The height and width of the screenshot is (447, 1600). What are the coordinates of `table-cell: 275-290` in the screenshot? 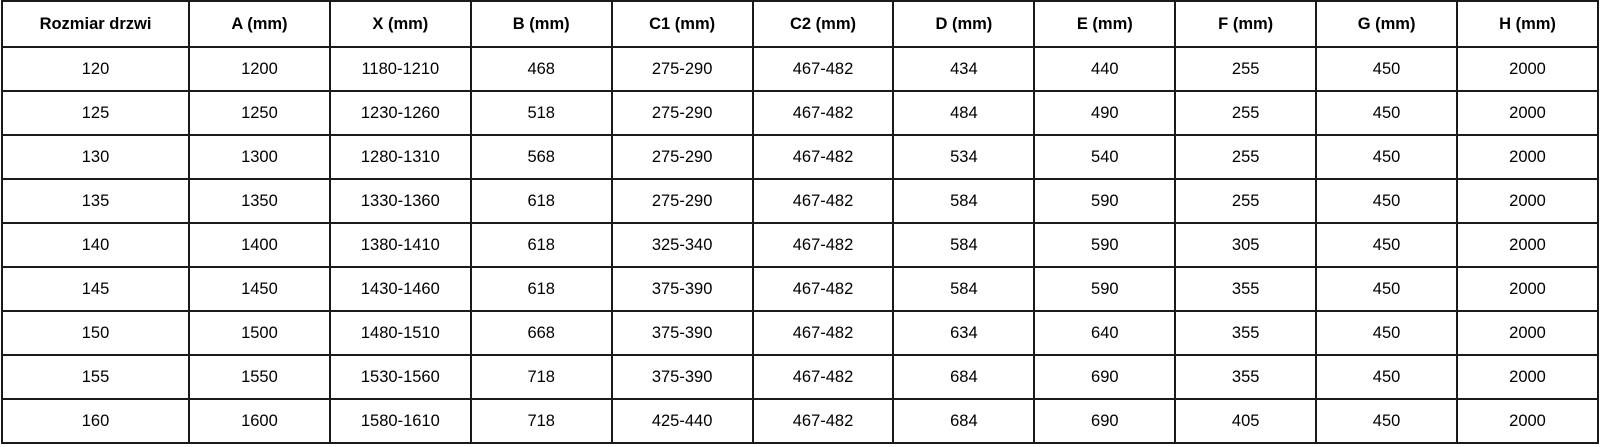 It's located at (682, 113).